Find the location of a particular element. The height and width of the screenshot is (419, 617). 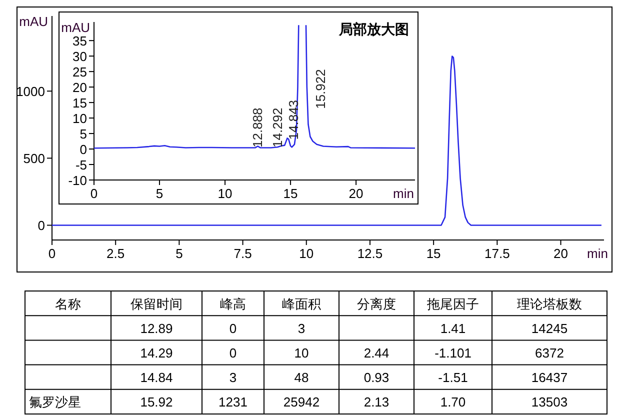

text: 6372 is located at coordinates (549, 353).